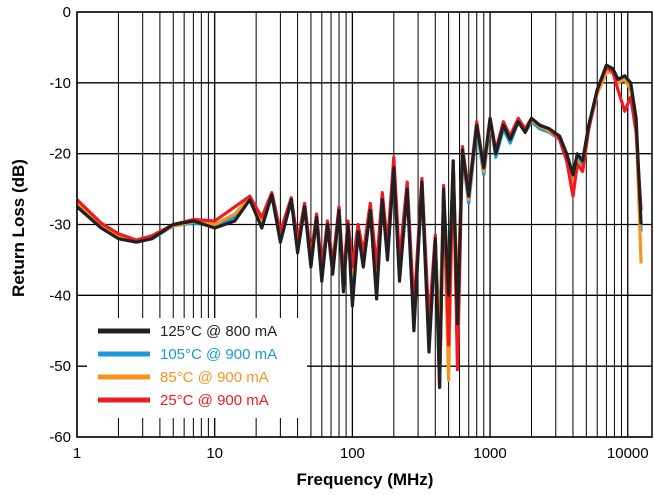 The height and width of the screenshot is (495, 654). Describe the element at coordinates (60, 295) in the screenshot. I see `y-tick-label: -40` at that location.